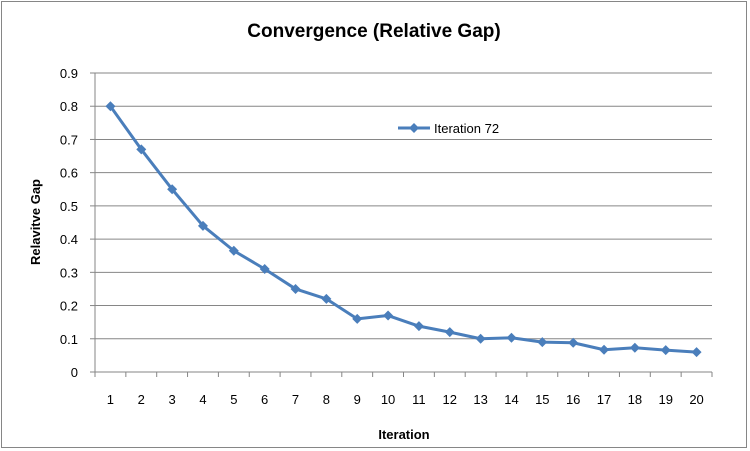 The width and height of the screenshot is (750, 451). I want to click on y-tick-label: 0.4, so click(69, 239).